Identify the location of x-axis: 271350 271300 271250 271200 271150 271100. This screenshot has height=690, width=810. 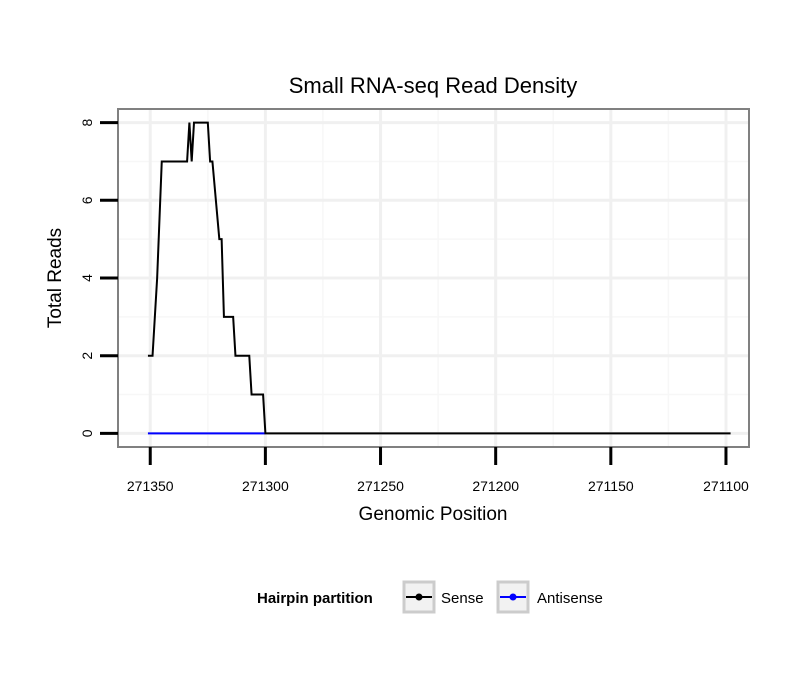
(438, 470).